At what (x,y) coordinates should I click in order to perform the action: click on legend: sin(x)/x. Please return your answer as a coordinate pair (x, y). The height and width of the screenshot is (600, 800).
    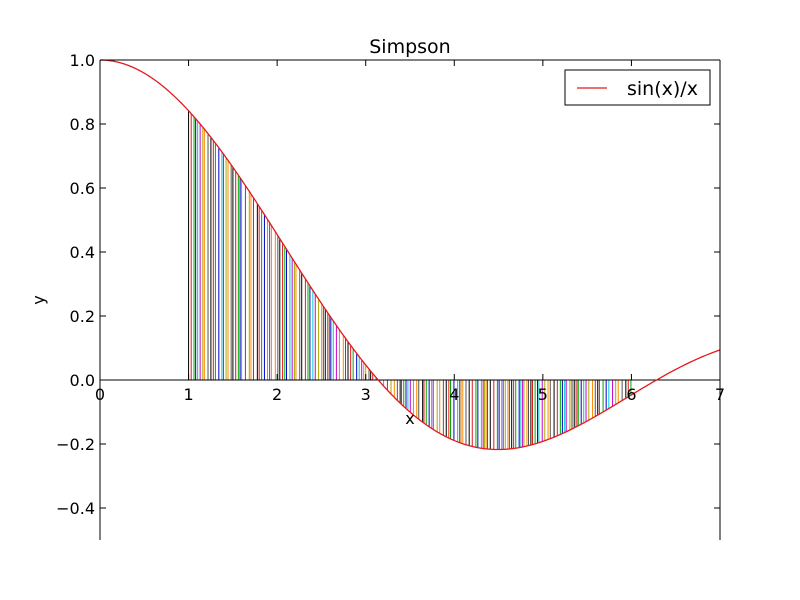
    Looking at the image, I should click on (637, 87).